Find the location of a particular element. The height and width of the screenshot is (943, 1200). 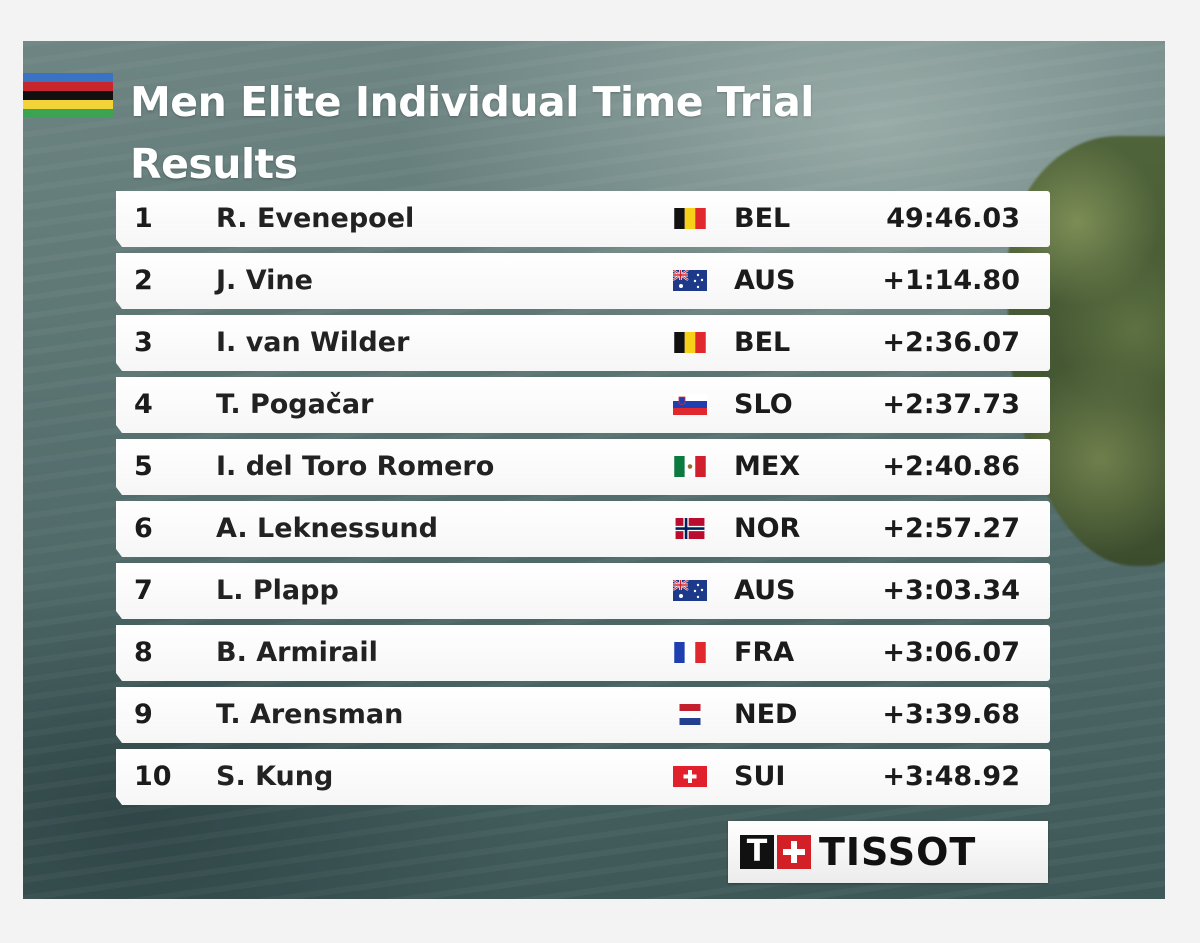

rank: 1 is located at coordinates (143, 218).